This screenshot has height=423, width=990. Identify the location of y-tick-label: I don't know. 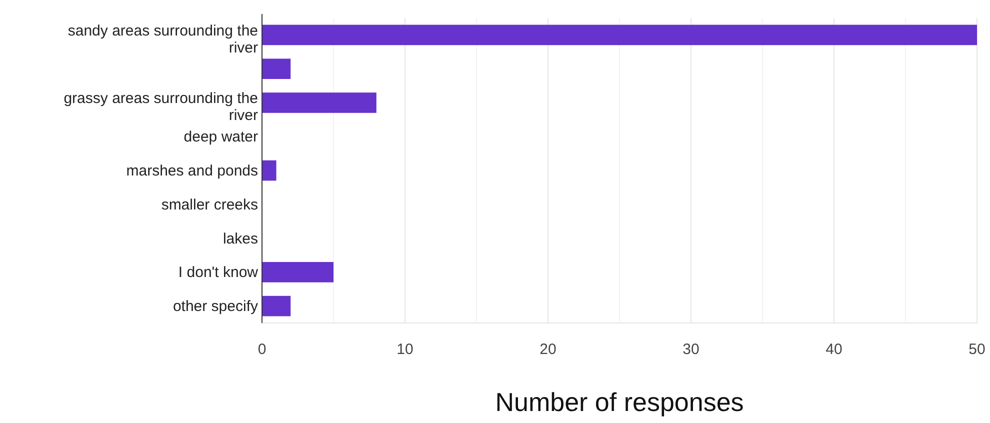
(218, 273).